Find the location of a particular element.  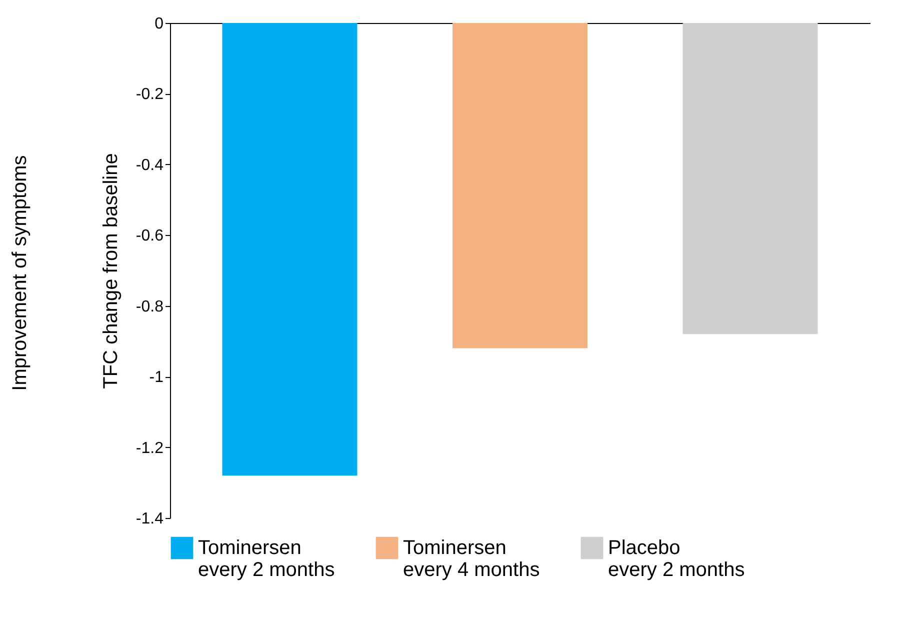

legend-label: Placebo every 2 months is located at coordinates (676, 559).